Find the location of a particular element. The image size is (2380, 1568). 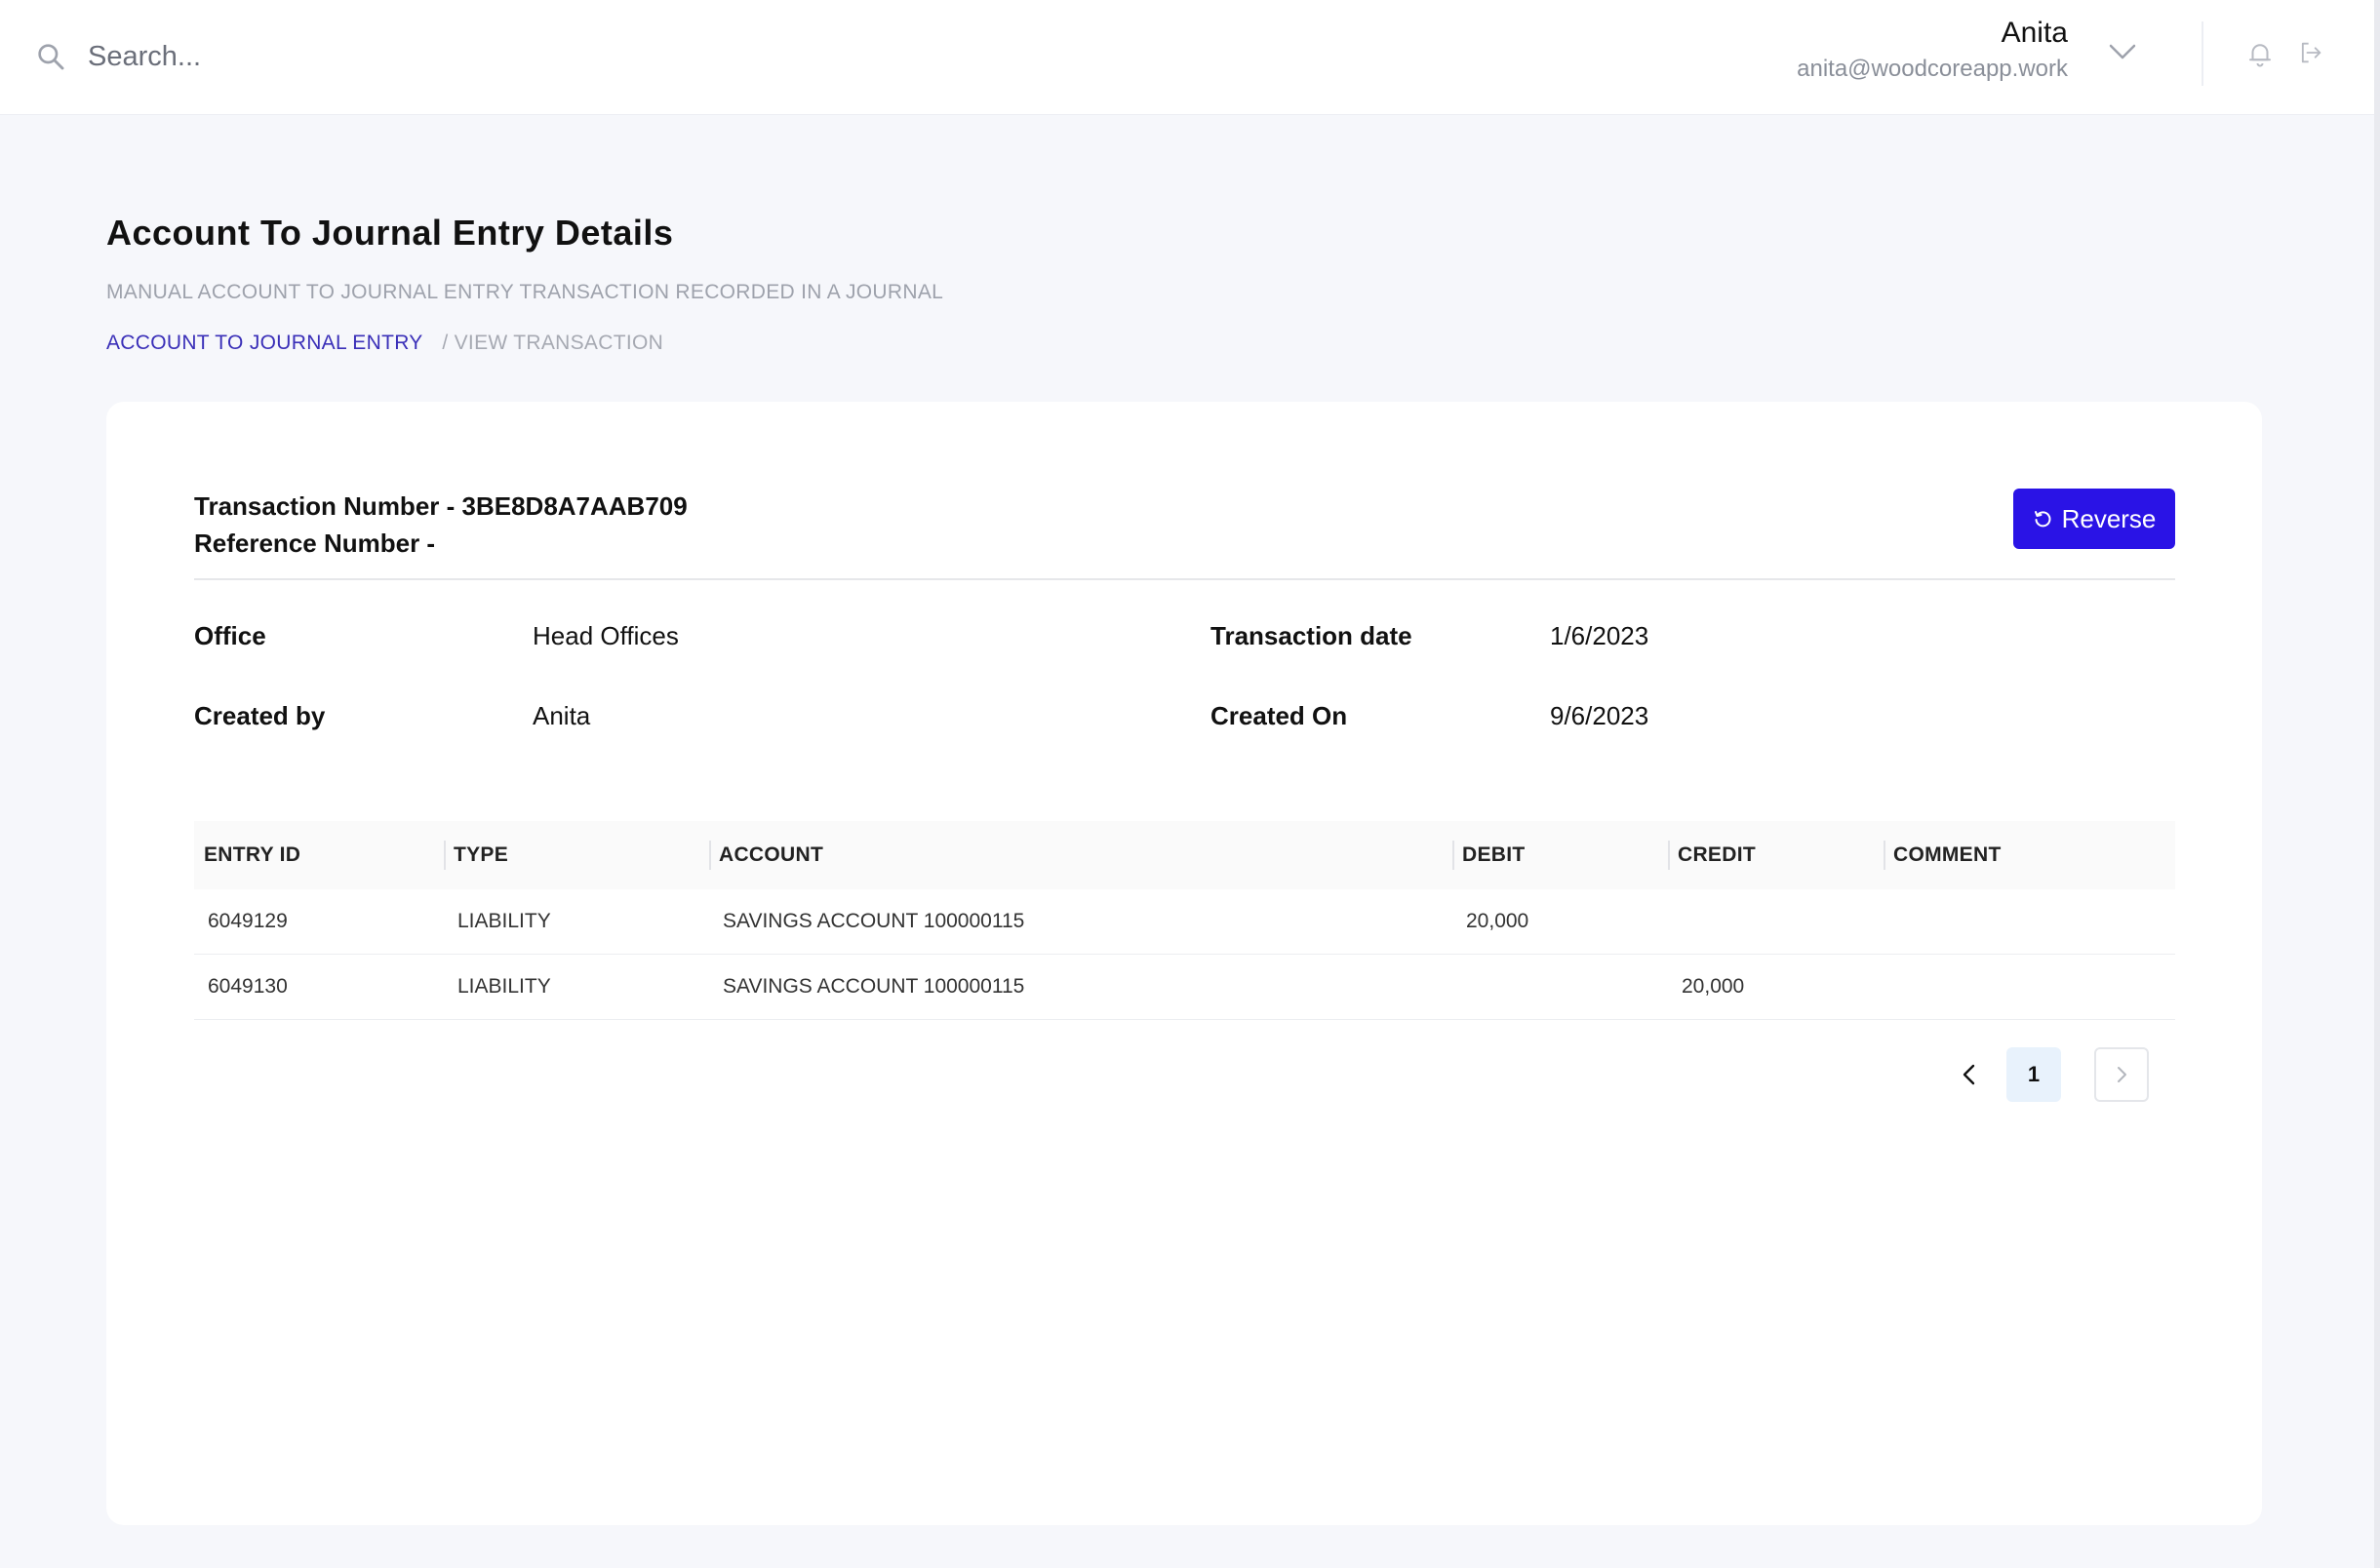

top-bar: Anita anita@woodcoreapp.work is located at coordinates (1190, 57).